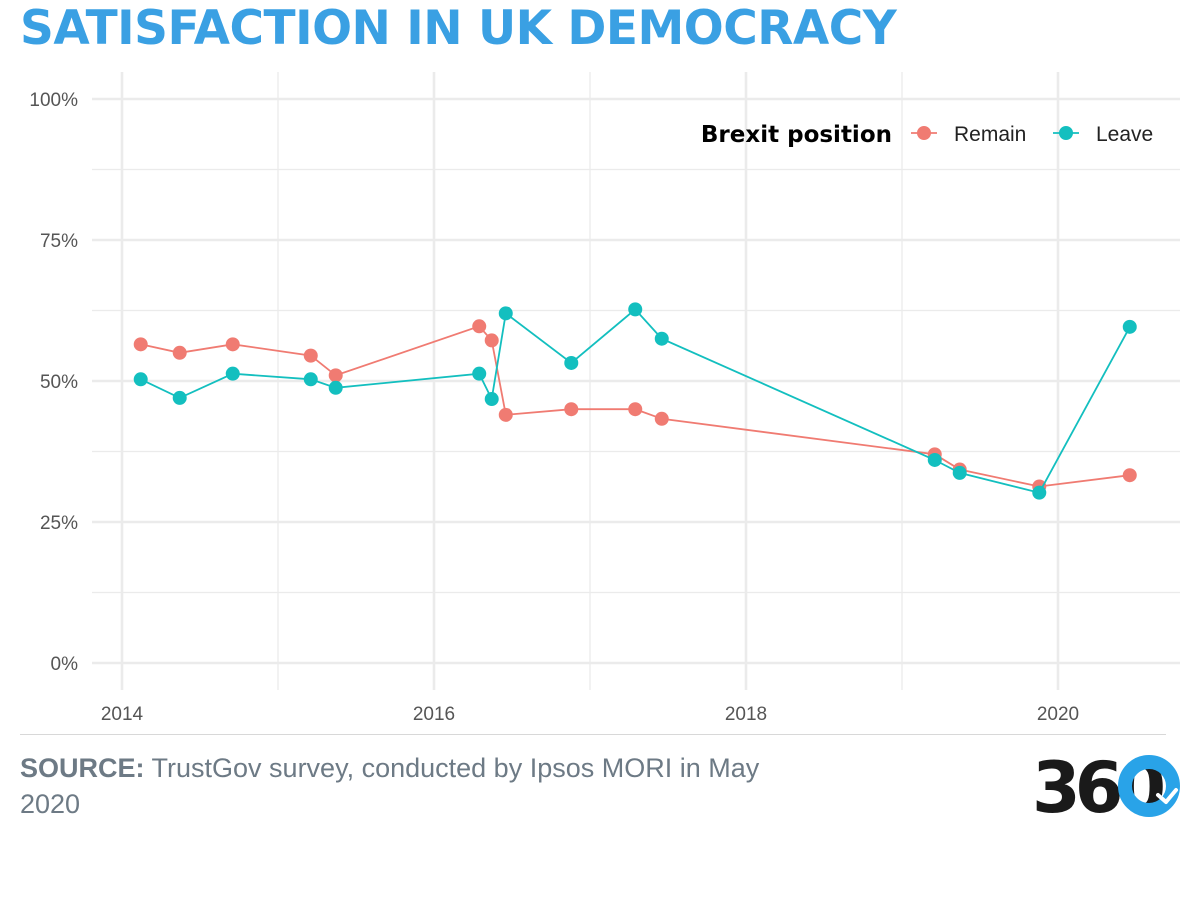 This screenshot has width=1200, height=900. What do you see at coordinates (1106, 785) in the screenshot?
I see `360-logo: 360` at bounding box center [1106, 785].